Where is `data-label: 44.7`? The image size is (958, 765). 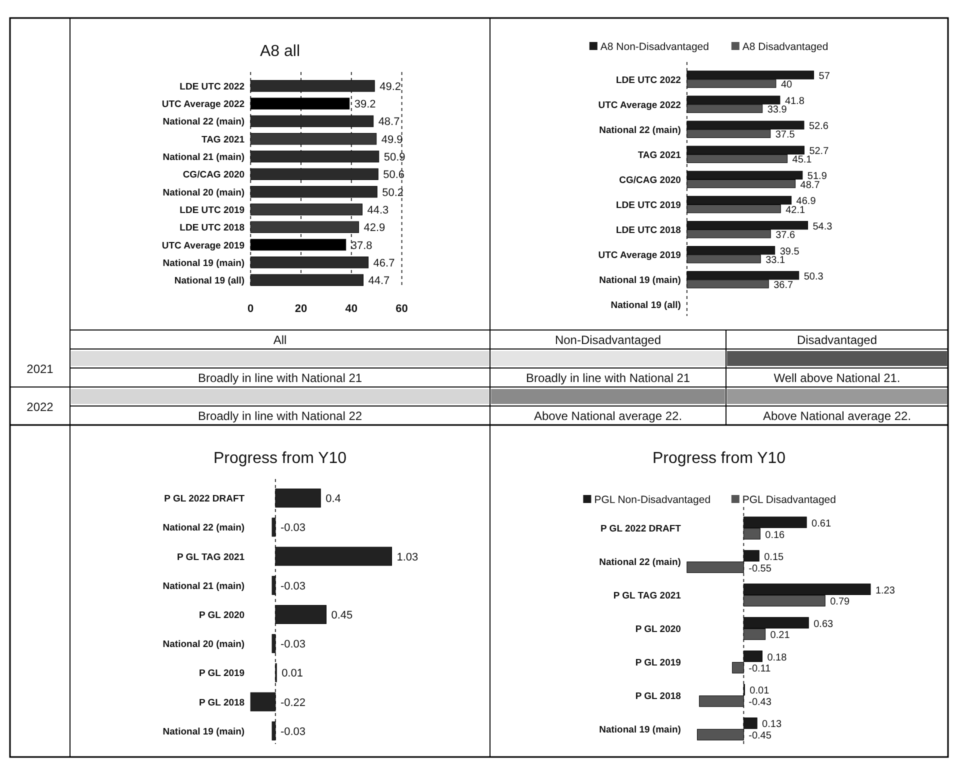
data-label: 44.7 is located at coordinates (379, 281).